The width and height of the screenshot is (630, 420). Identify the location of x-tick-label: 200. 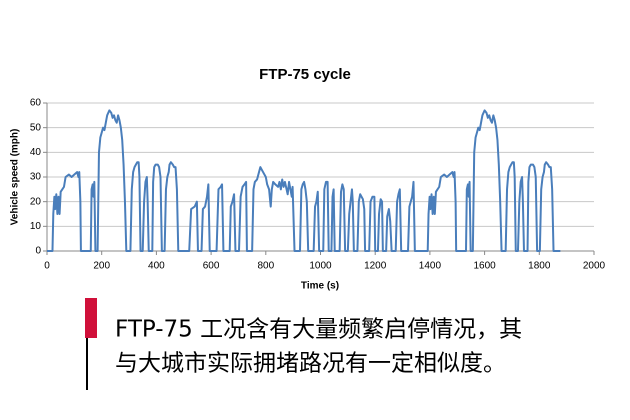
(101, 266).